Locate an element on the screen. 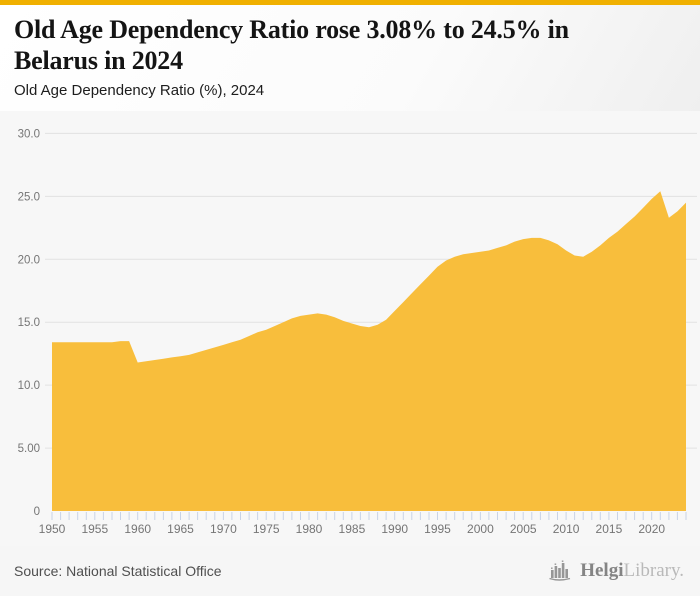  svg-text: 20.0 is located at coordinates (29, 260).